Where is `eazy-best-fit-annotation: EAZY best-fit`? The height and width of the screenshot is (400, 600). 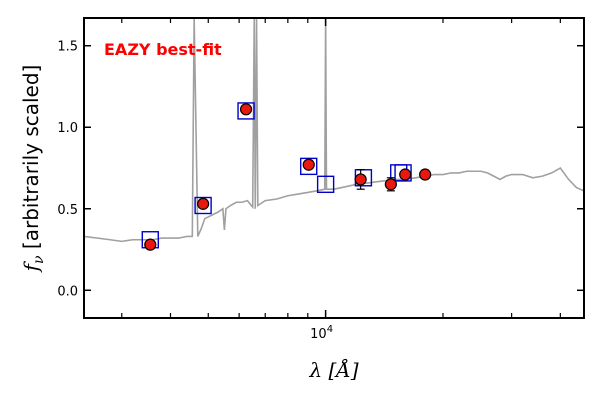
eazy-best-fit-annotation: EAZY best-fit is located at coordinates (163, 49).